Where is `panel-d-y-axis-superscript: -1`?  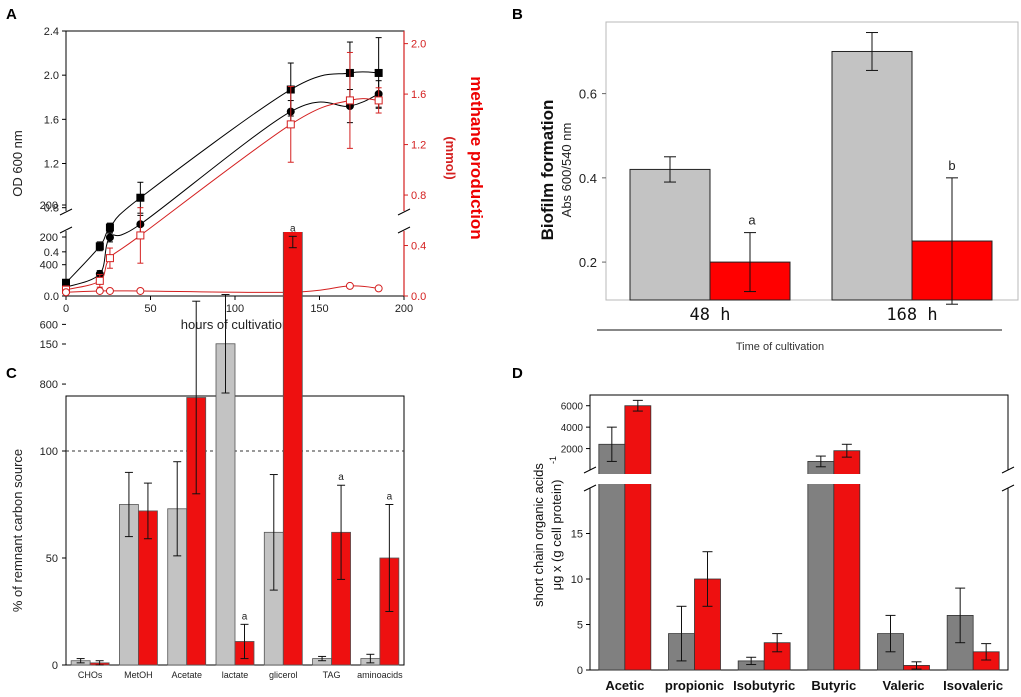 panel-d-y-axis-superscript: -1 is located at coordinates (553, 460).